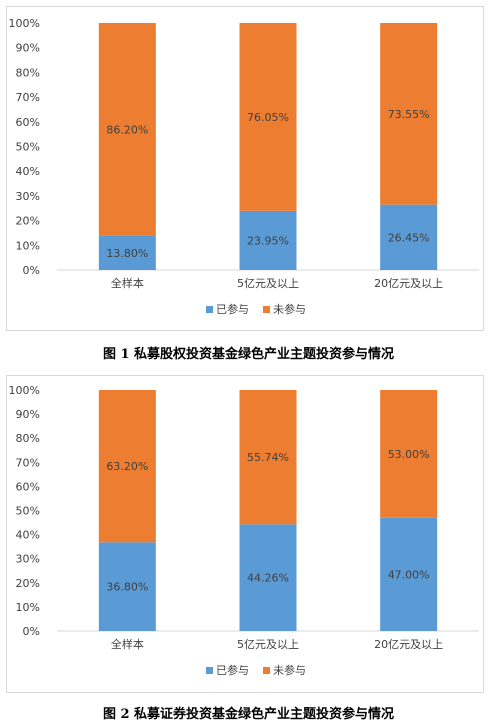 The image size is (497, 726). What do you see at coordinates (409, 114) in the screenshot?
I see `data-label: 73.55%` at bounding box center [409, 114].